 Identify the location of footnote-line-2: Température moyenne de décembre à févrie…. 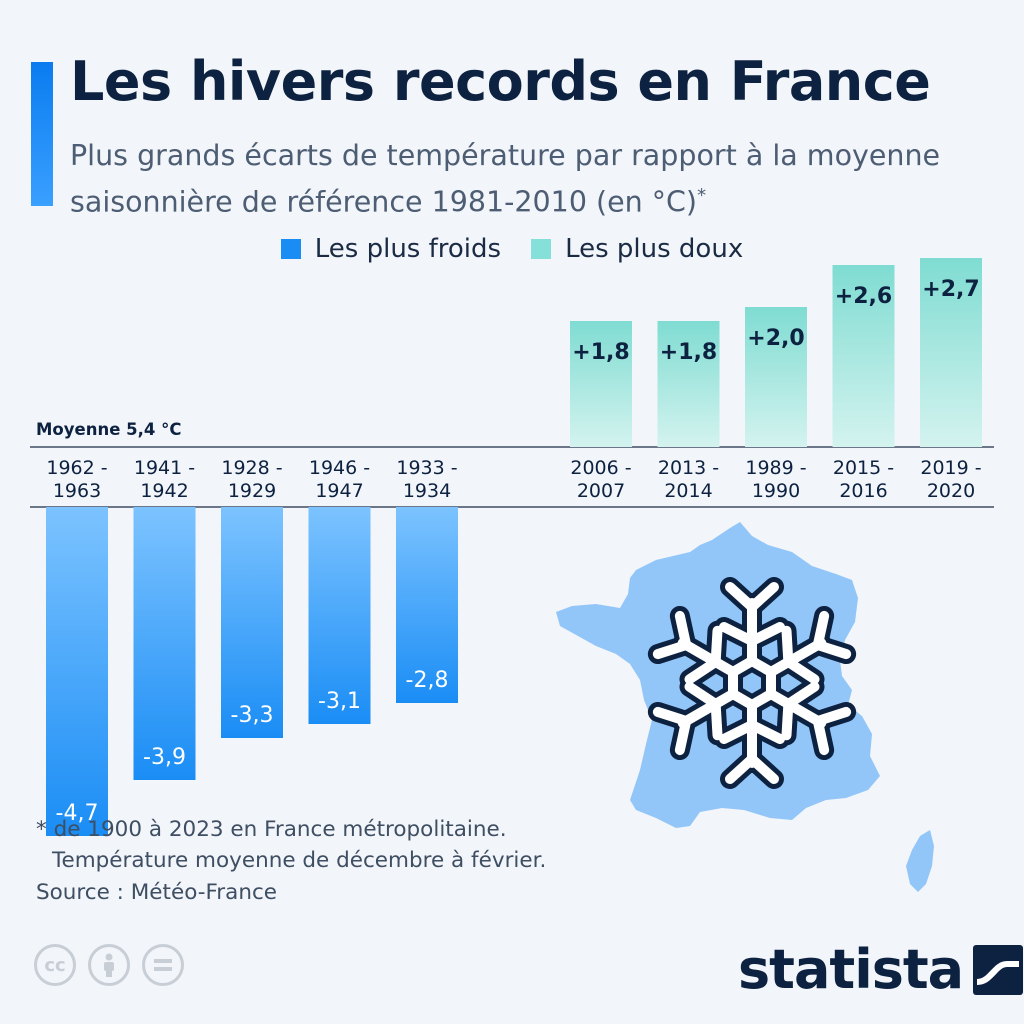
(299, 860).